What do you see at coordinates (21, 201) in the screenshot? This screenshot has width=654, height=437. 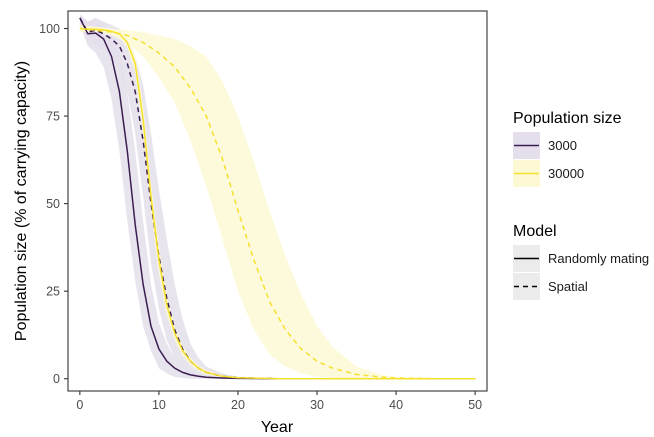 I see `y-axis-label: Population size (% of carrying capacity)` at bounding box center [21, 201].